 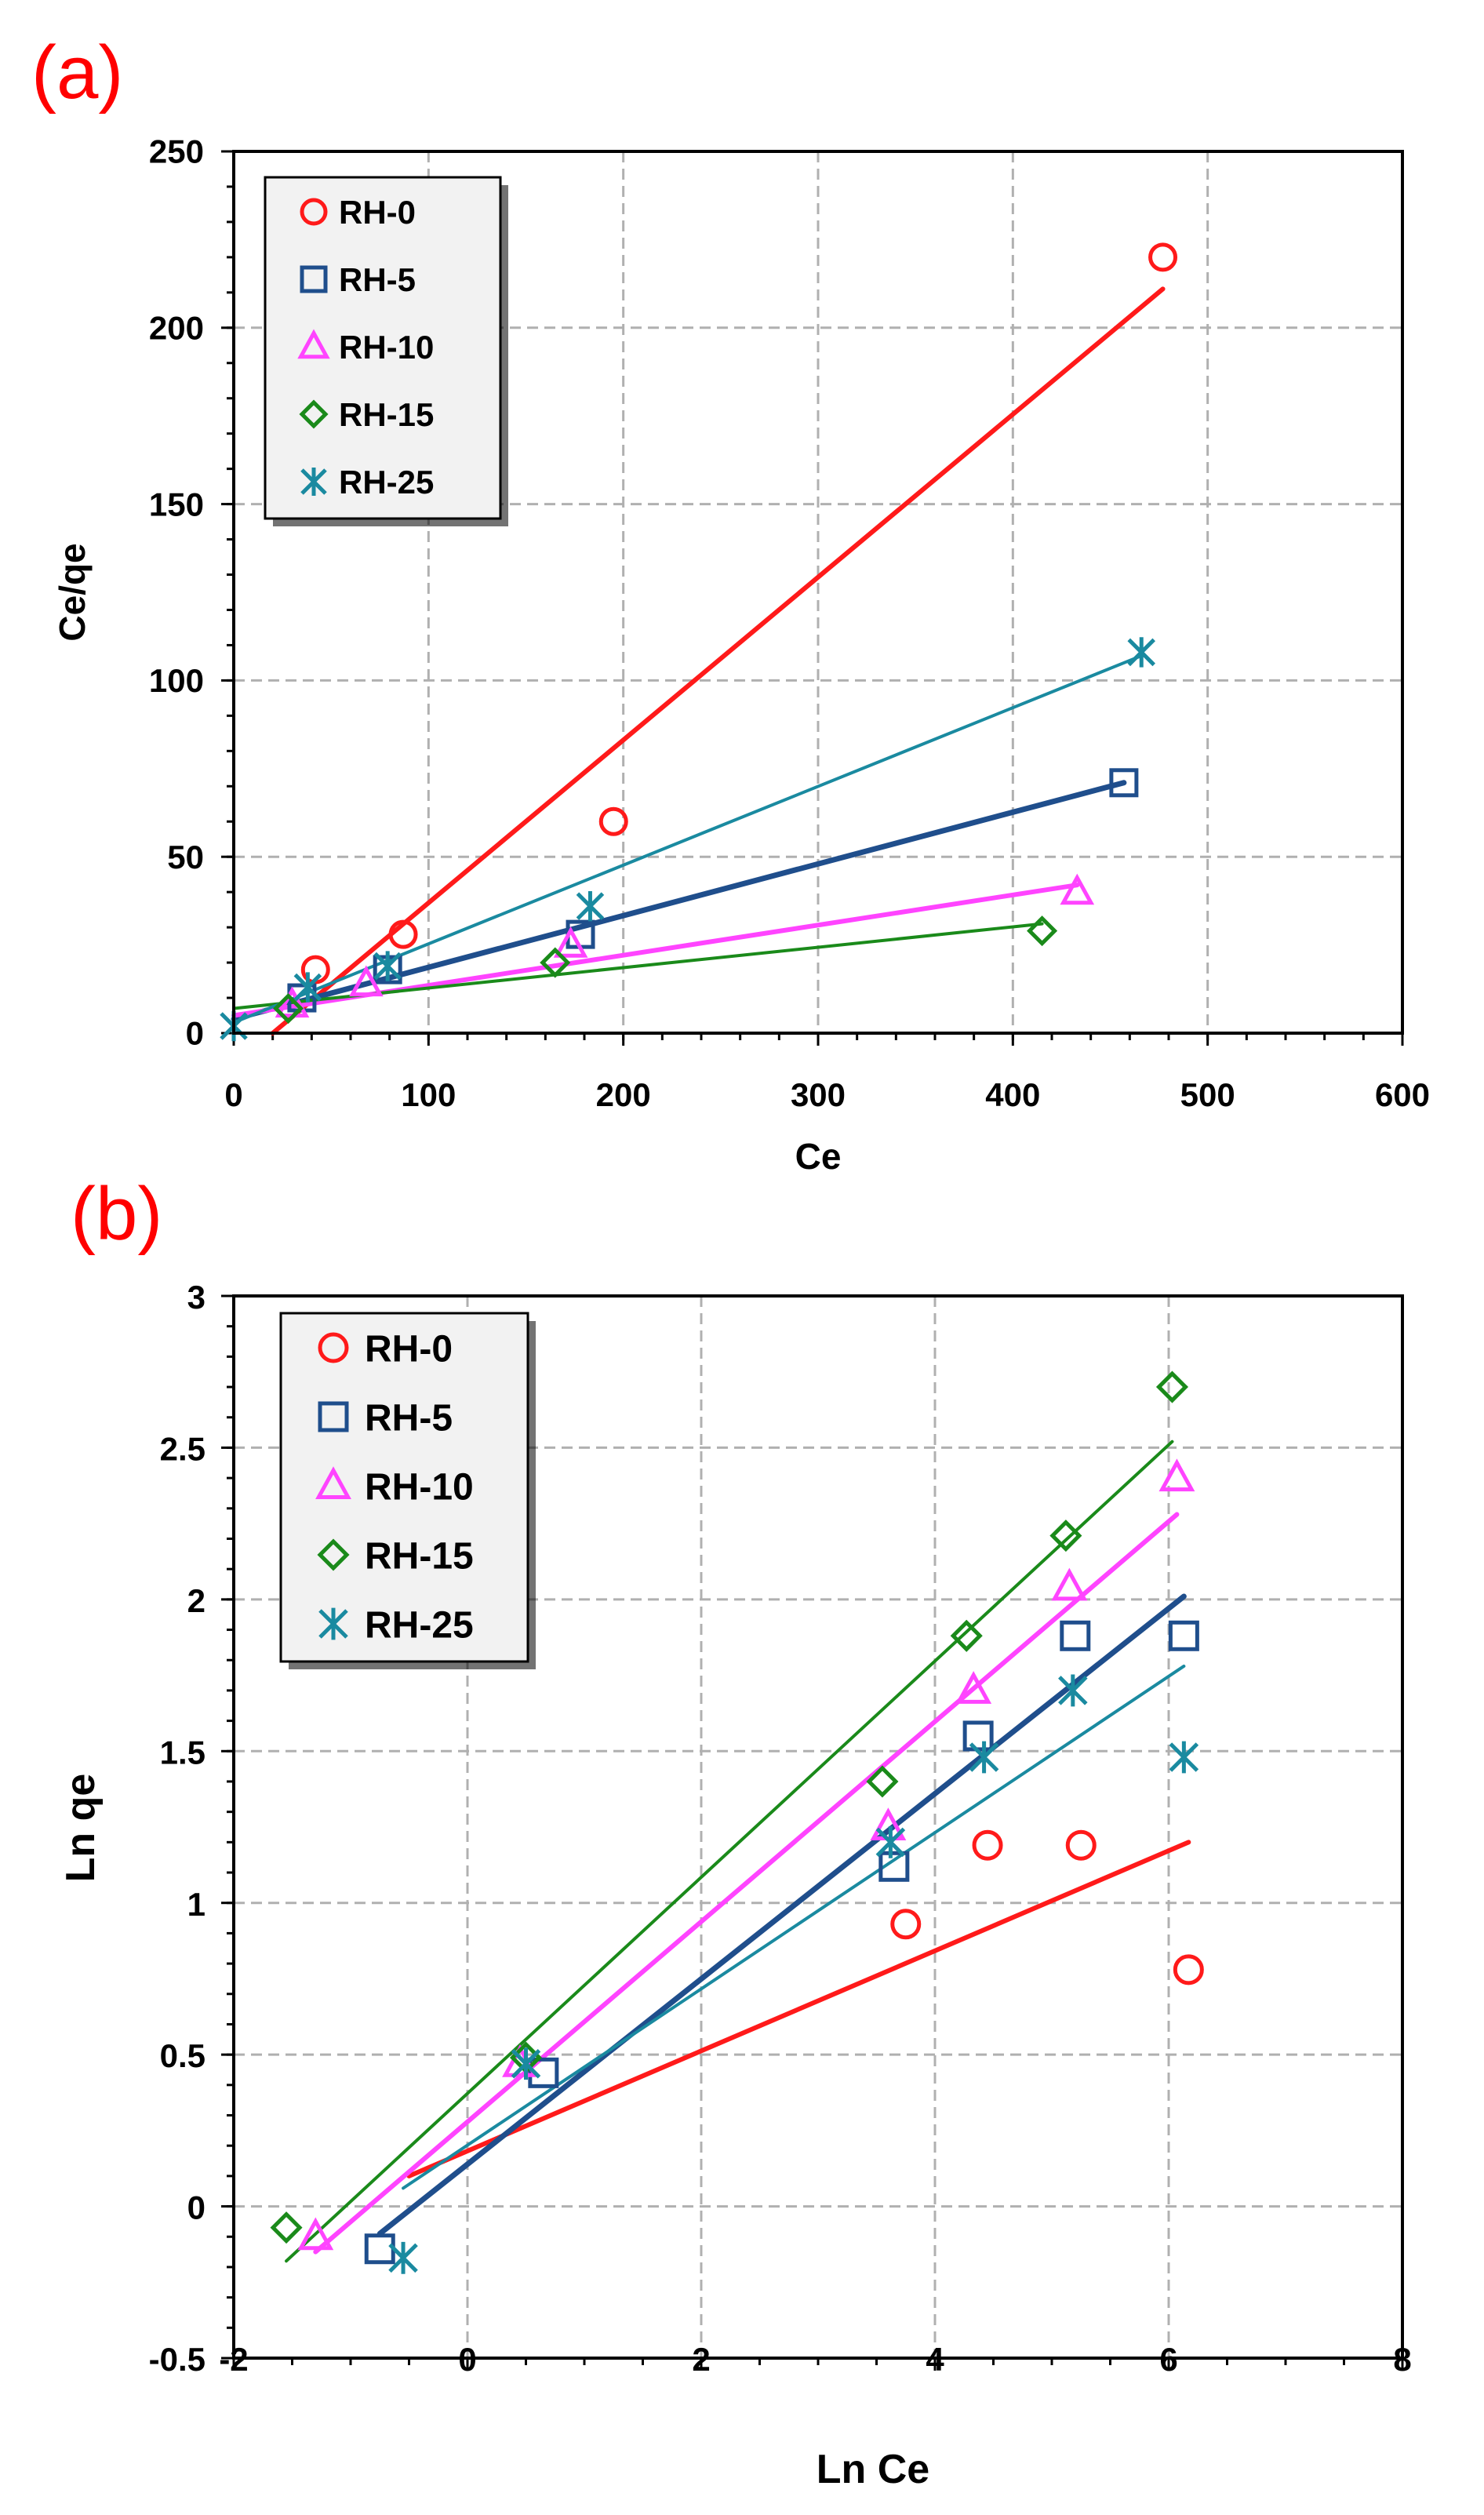 What do you see at coordinates (818, 1156) in the screenshot?
I see `panel-a-x-axis-title: Ce` at bounding box center [818, 1156].